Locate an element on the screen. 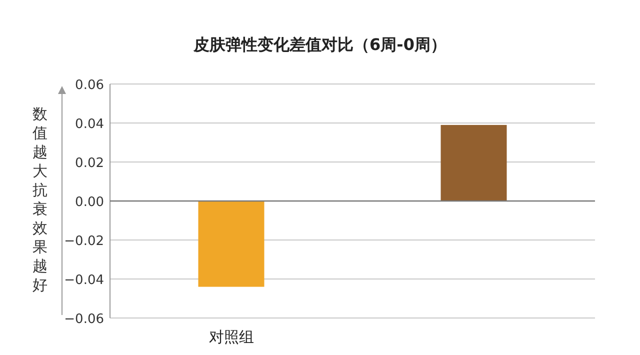 The height and width of the screenshot is (355, 640). y-tick-label: −0.02 is located at coordinates (84, 241).